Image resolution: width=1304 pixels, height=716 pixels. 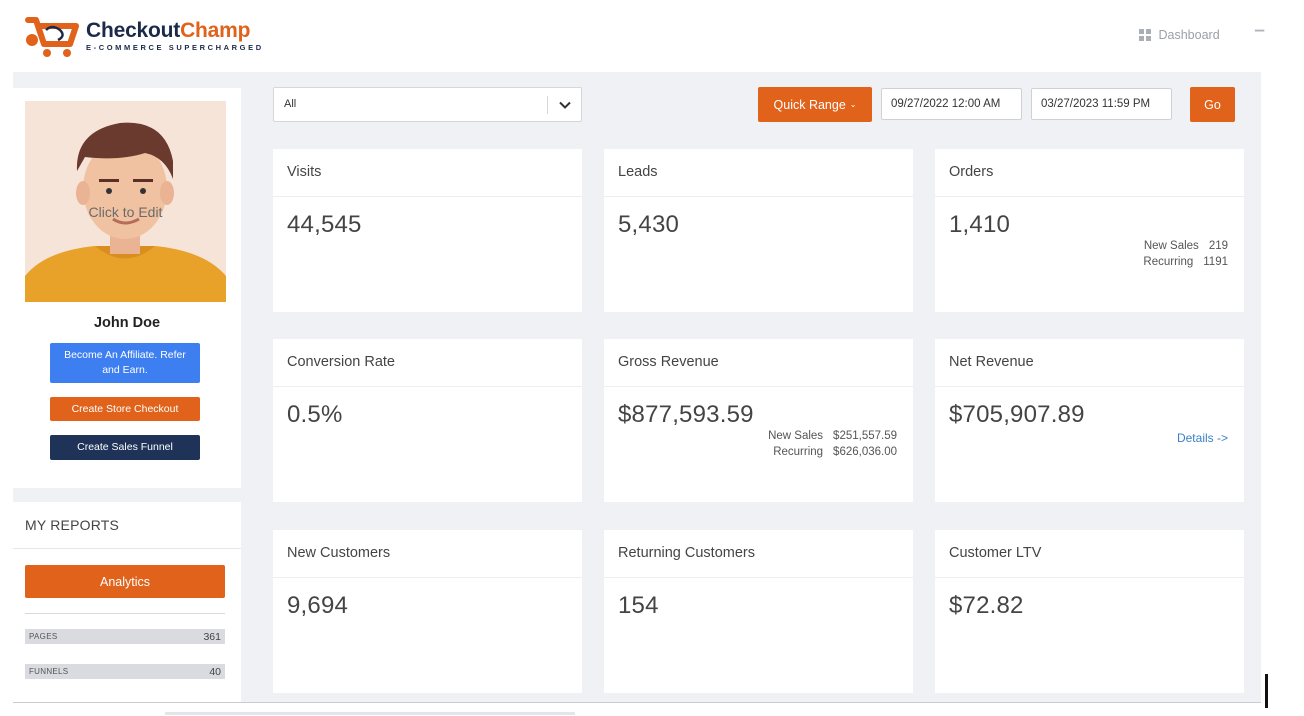 I want to click on metric-value: 5,430, so click(x=649, y=224).